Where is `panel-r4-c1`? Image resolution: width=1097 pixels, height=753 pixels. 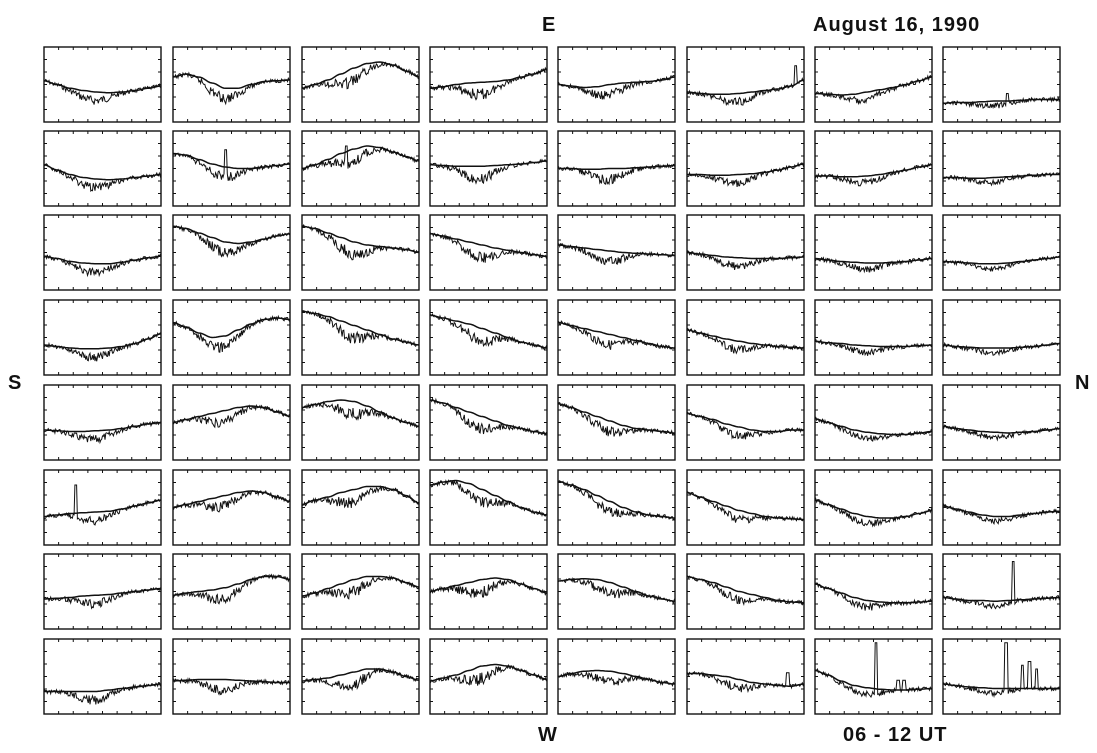 panel-r4-c1 is located at coordinates (102, 337).